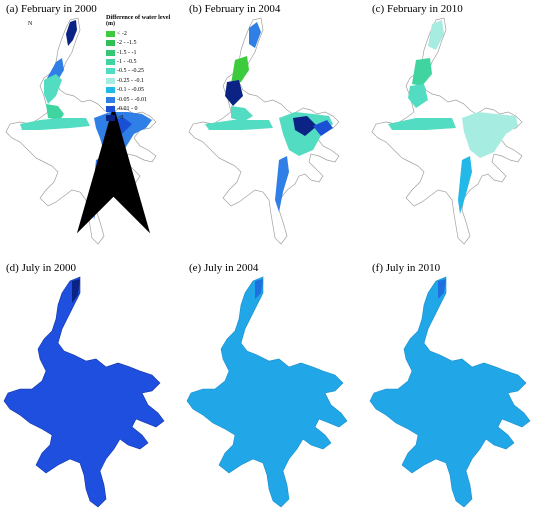 The image size is (550, 517). What do you see at coordinates (130, 71) in the screenshot?
I see `legend-label: -0.5 - -0.25` at bounding box center [130, 71].